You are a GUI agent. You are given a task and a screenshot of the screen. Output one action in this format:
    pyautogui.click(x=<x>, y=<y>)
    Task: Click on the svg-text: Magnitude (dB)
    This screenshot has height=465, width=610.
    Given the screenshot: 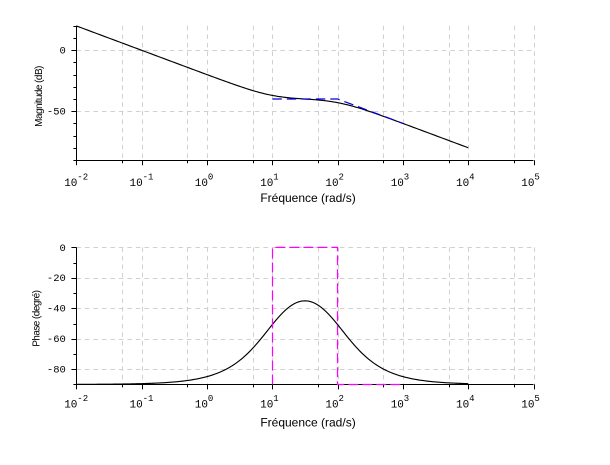 What is the action you would take?
    pyautogui.click(x=39, y=96)
    